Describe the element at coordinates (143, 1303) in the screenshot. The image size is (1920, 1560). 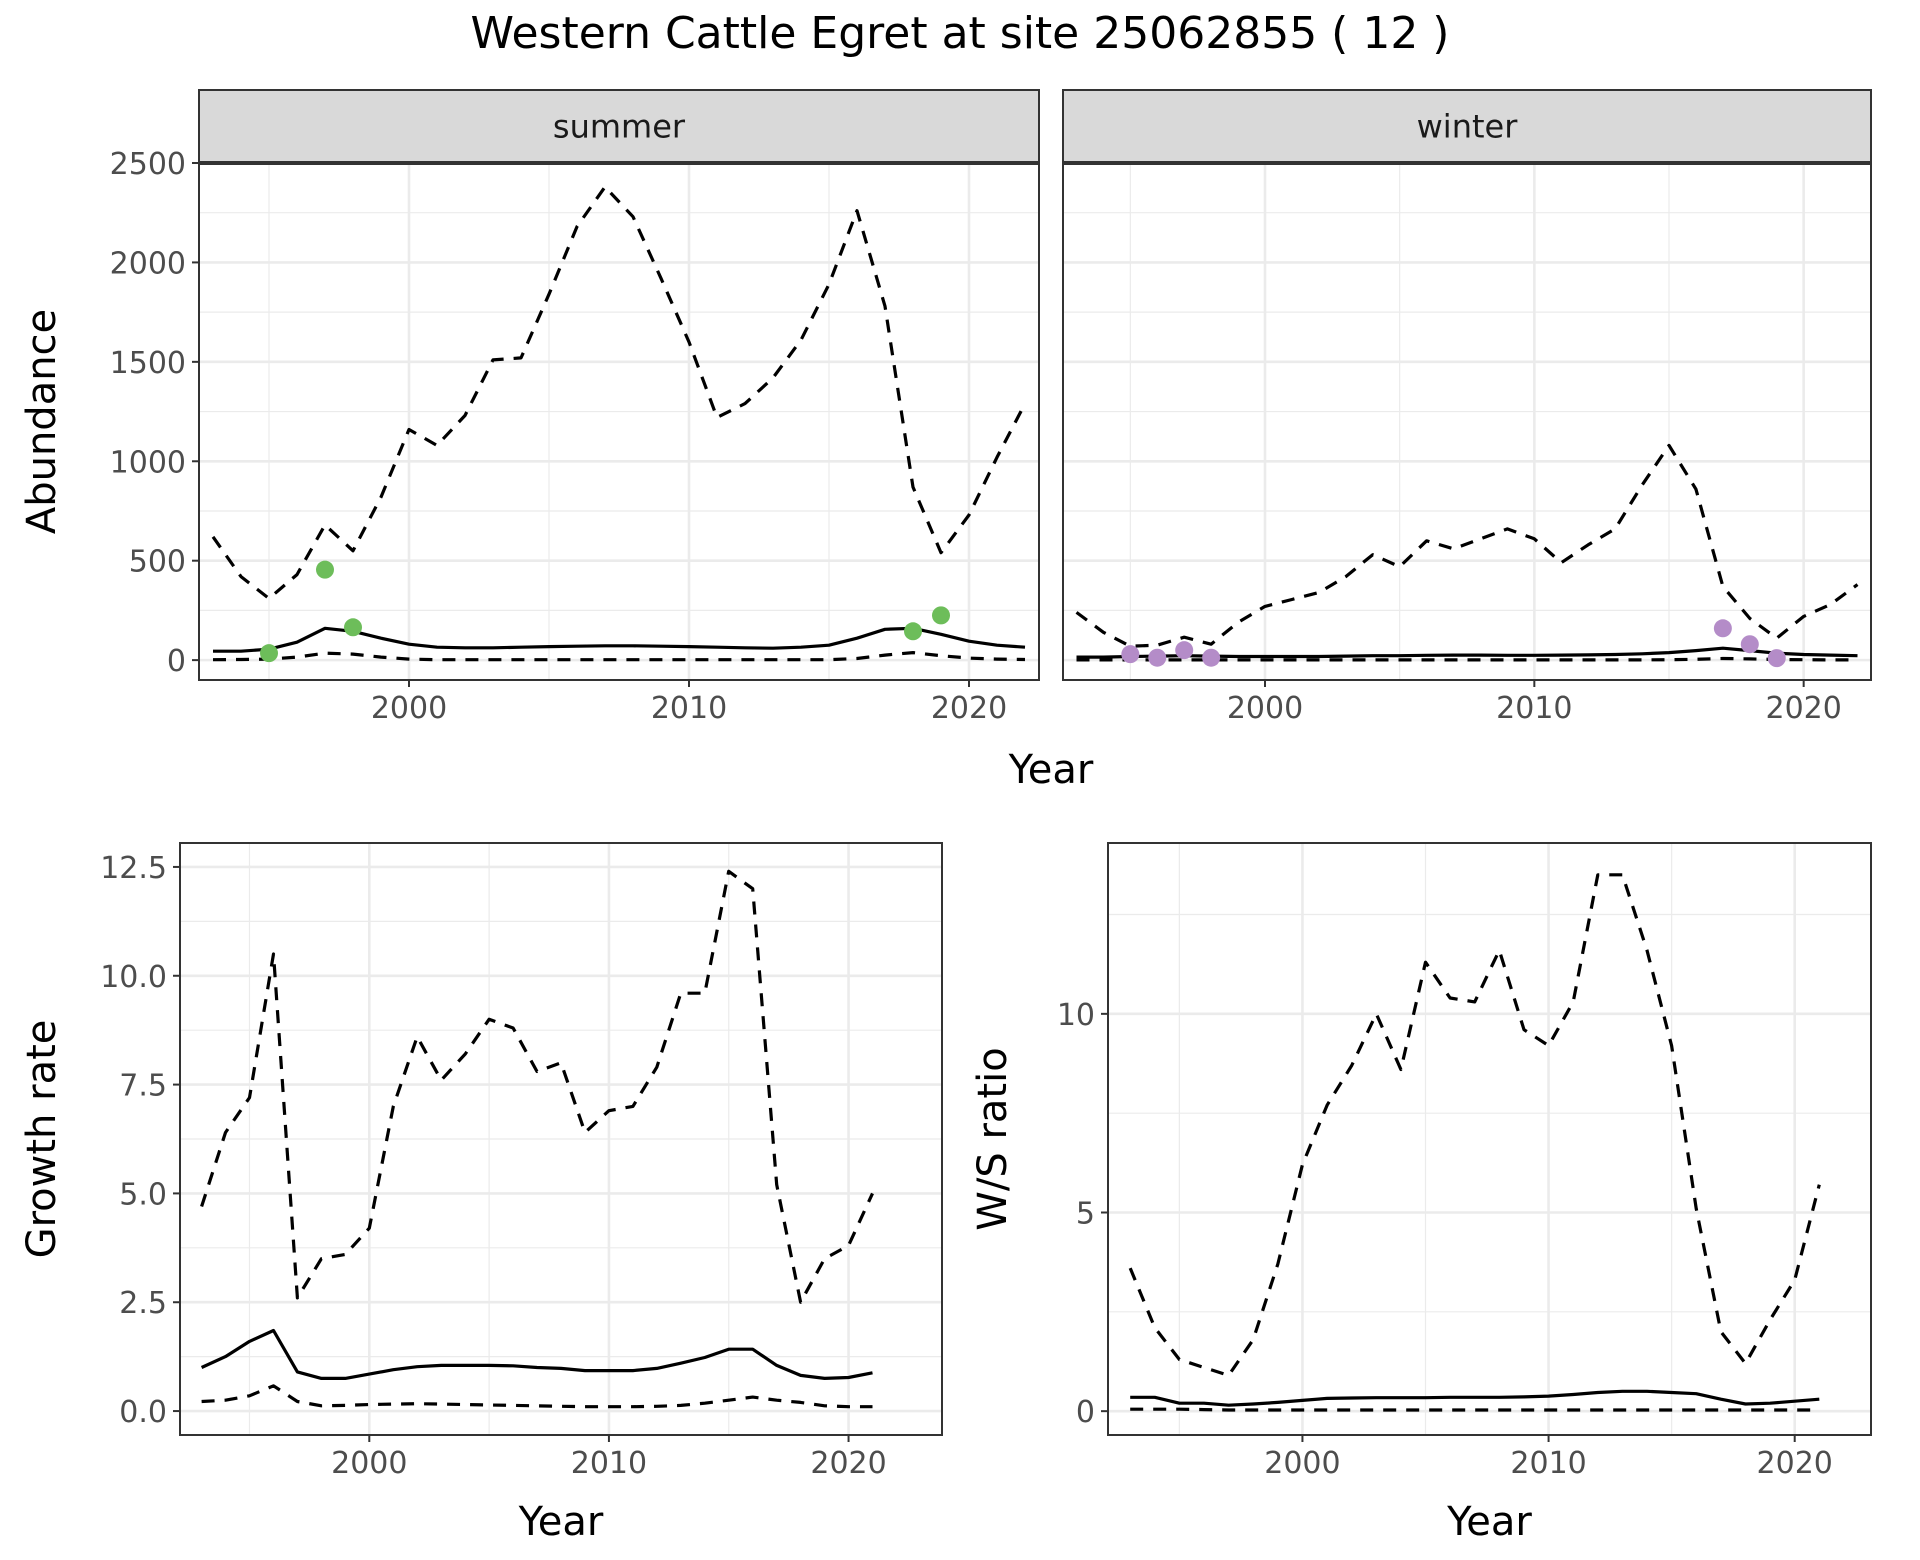
I see `y-tick-label: 2.5` at that location.